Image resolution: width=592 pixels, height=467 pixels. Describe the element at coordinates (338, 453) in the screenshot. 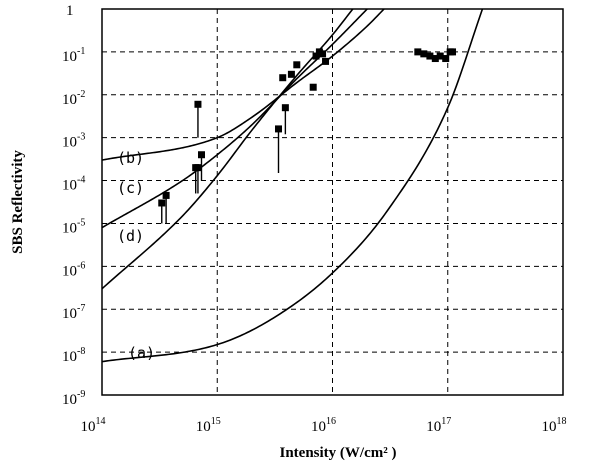

I see `x-axis-label: Intensity (W/cm² )` at that location.